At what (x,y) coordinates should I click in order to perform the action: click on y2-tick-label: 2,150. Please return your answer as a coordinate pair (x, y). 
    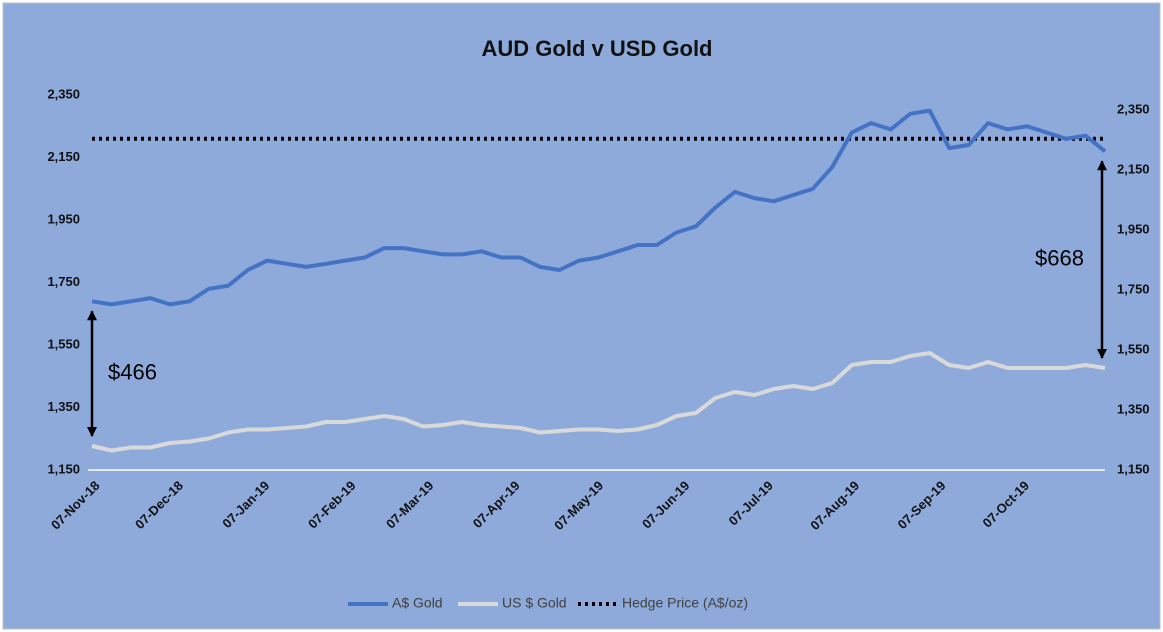
    Looking at the image, I should click on (1133, 168).